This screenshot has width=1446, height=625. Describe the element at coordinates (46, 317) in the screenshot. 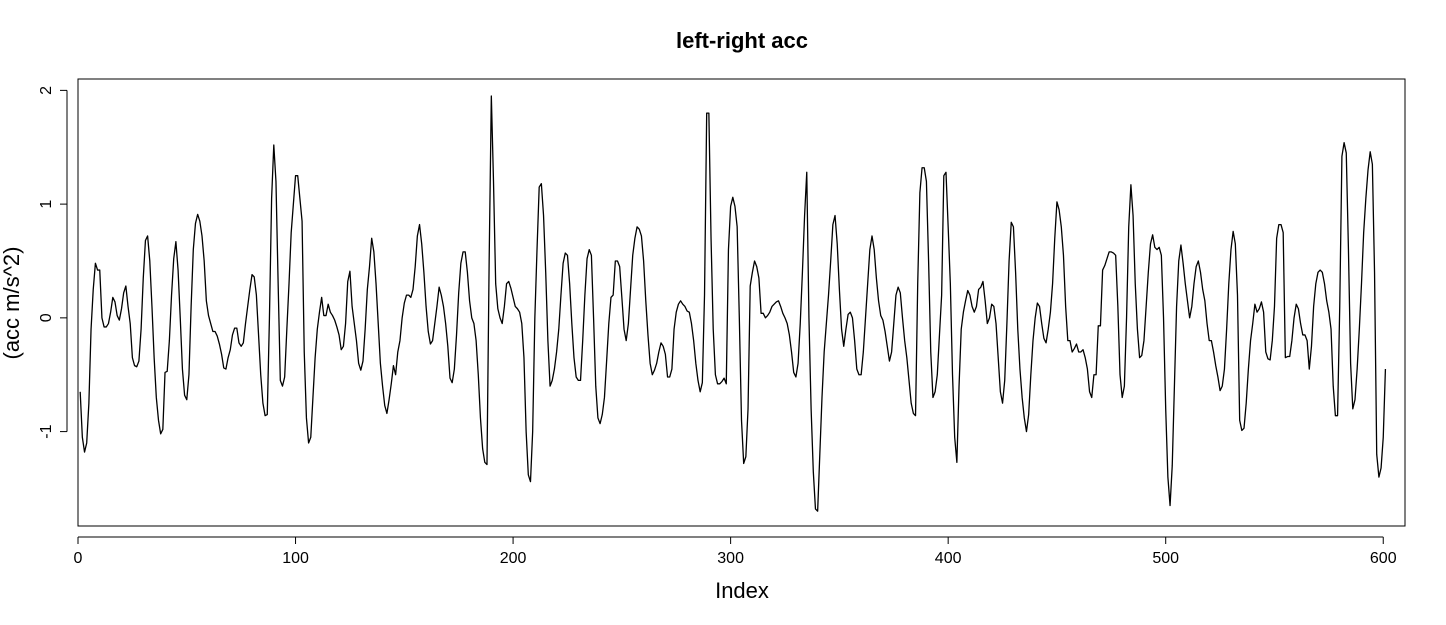

I see `y-tick-label: 0` at that location.